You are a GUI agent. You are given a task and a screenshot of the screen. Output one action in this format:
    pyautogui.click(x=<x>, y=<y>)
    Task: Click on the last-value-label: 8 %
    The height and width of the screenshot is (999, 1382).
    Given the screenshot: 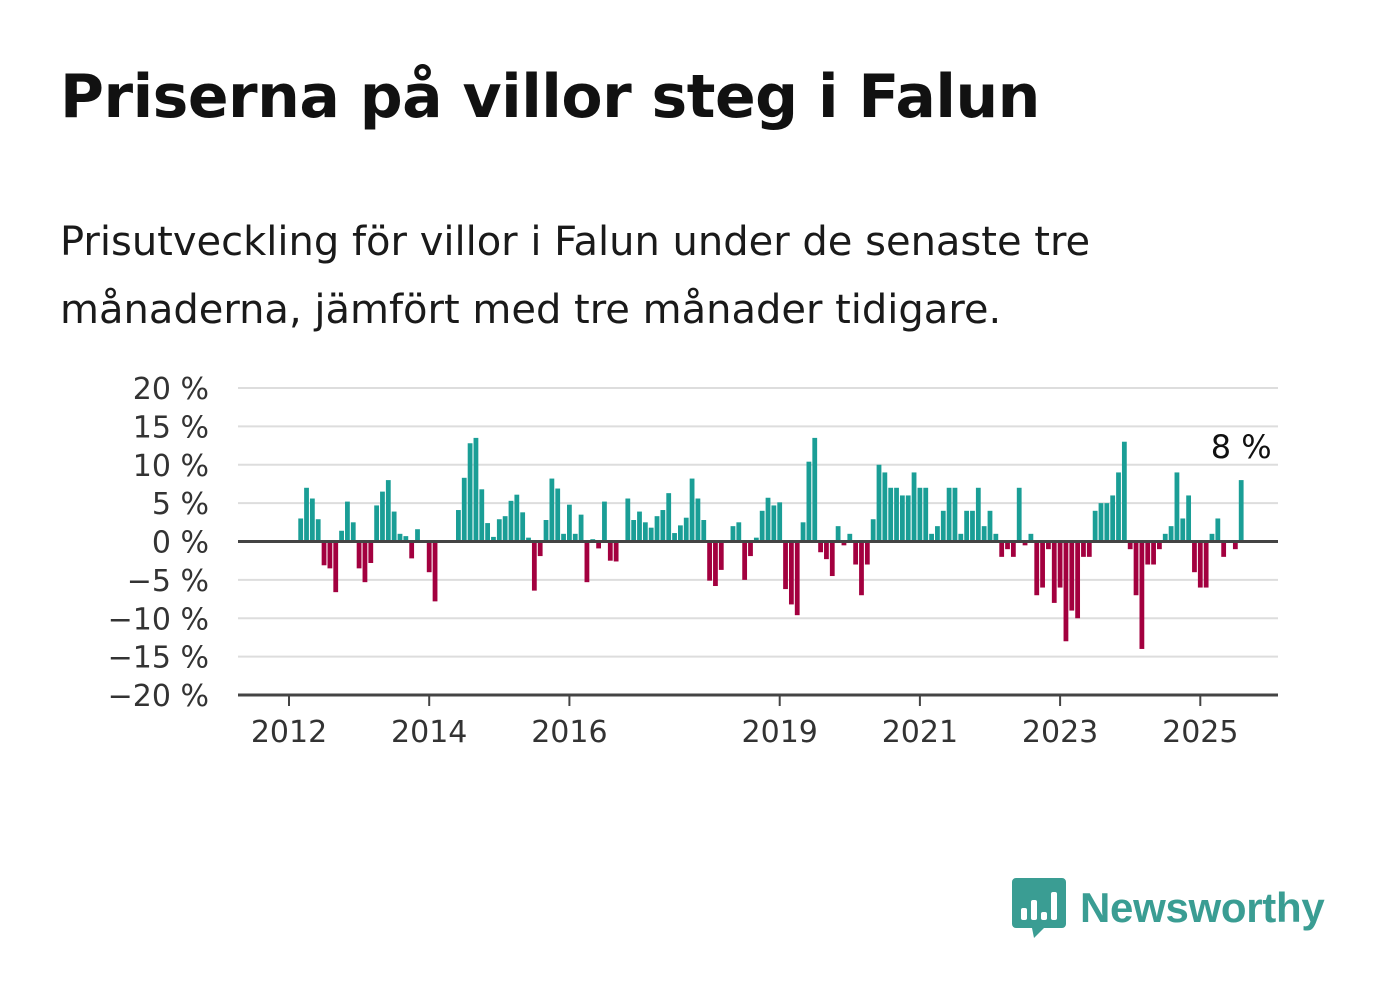 What is the action you would take?
    pyautogui.click(x=1241, y=447)
    